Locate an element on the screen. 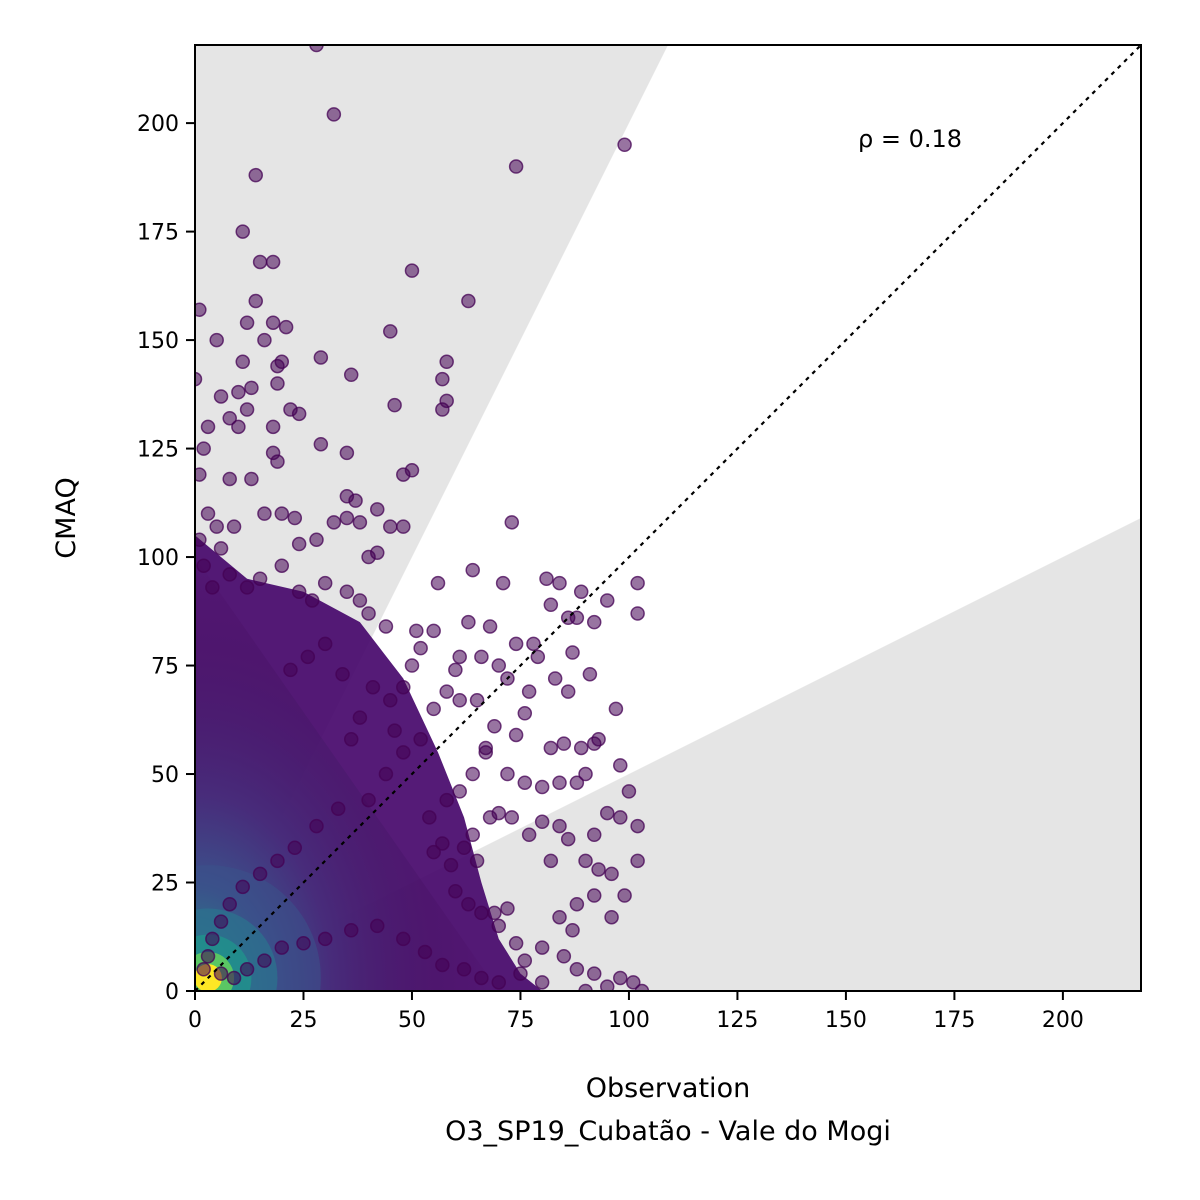 This screenshot has width=1200, height=1200. x-tick-label: 100 is located at coordinates (629, 1020).